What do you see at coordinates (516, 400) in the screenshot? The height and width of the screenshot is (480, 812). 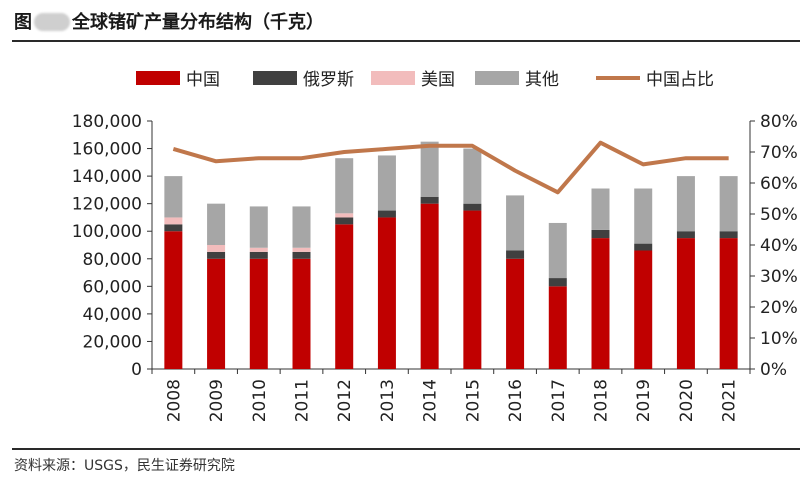 I see `x-tick-label: 2016` at bounding box center [516, 400].